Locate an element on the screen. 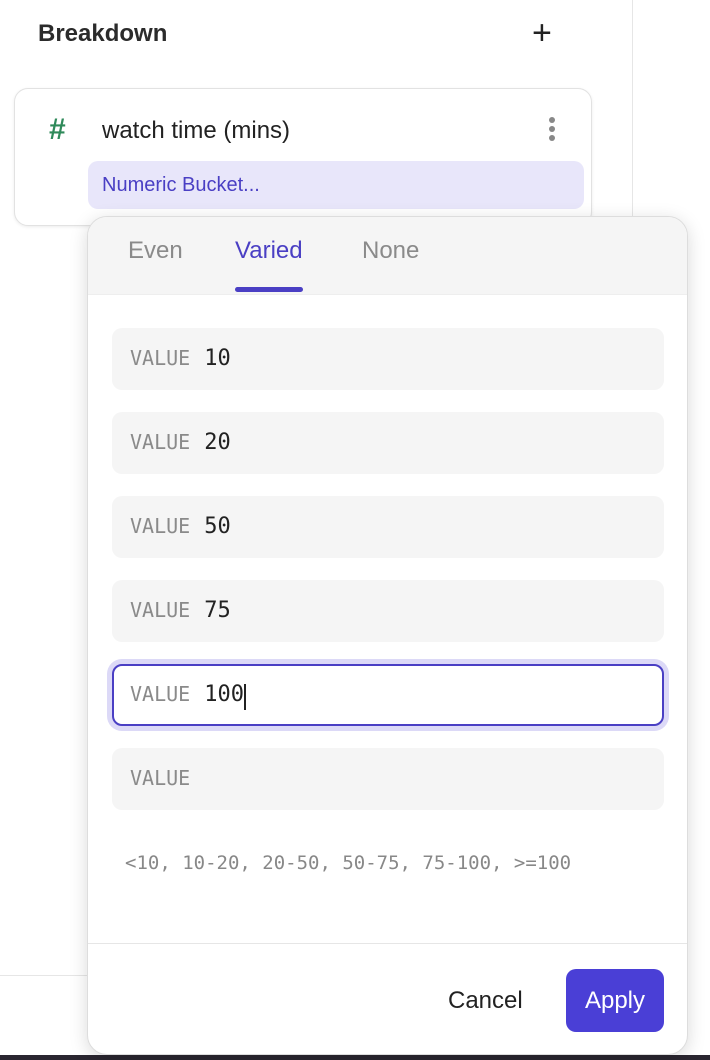 This screenshot has width=710, height=1060. apply-button: Apply is located at coordinates (615, 1000).